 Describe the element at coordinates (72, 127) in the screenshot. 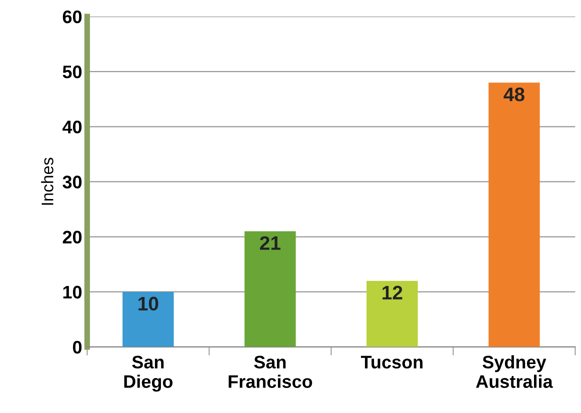

I see `y-tick-label: 40` at that location.